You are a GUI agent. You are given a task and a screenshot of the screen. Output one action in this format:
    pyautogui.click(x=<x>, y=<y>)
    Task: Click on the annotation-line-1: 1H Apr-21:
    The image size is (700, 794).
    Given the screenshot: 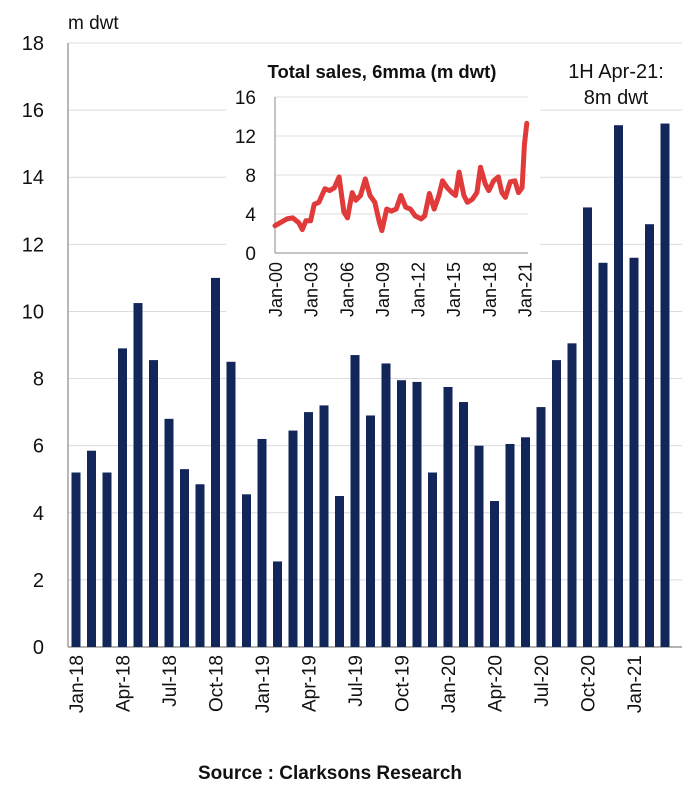 What is the action you would take?
    pyautogui.click(x=616, y=72)
    